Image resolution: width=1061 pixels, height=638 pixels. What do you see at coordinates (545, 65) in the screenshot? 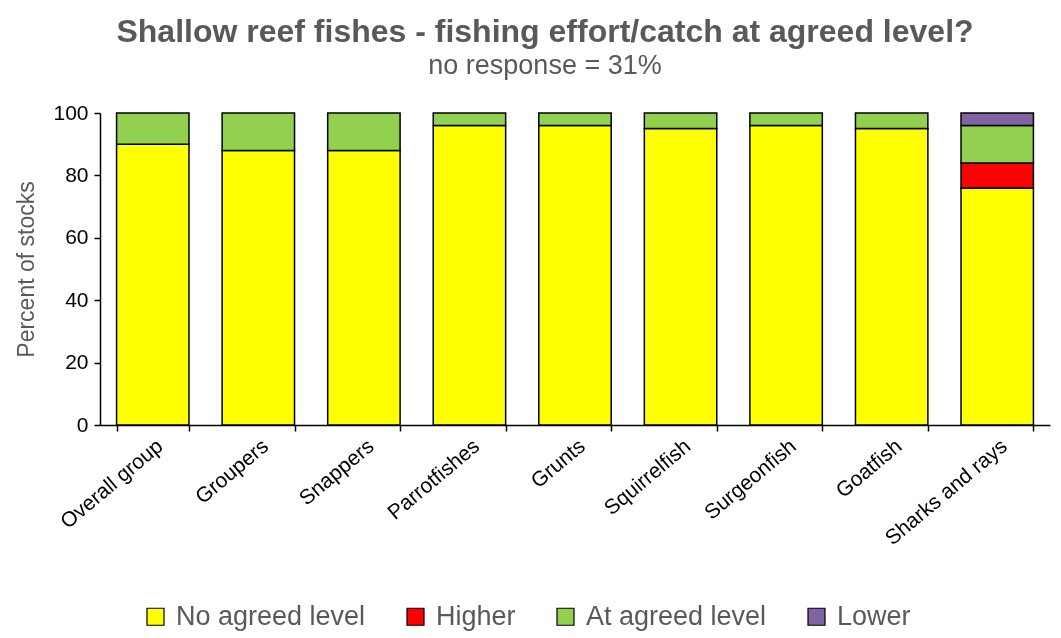
I see `chart-subtitle: no response = 31%` at bounding box center [545, 65].